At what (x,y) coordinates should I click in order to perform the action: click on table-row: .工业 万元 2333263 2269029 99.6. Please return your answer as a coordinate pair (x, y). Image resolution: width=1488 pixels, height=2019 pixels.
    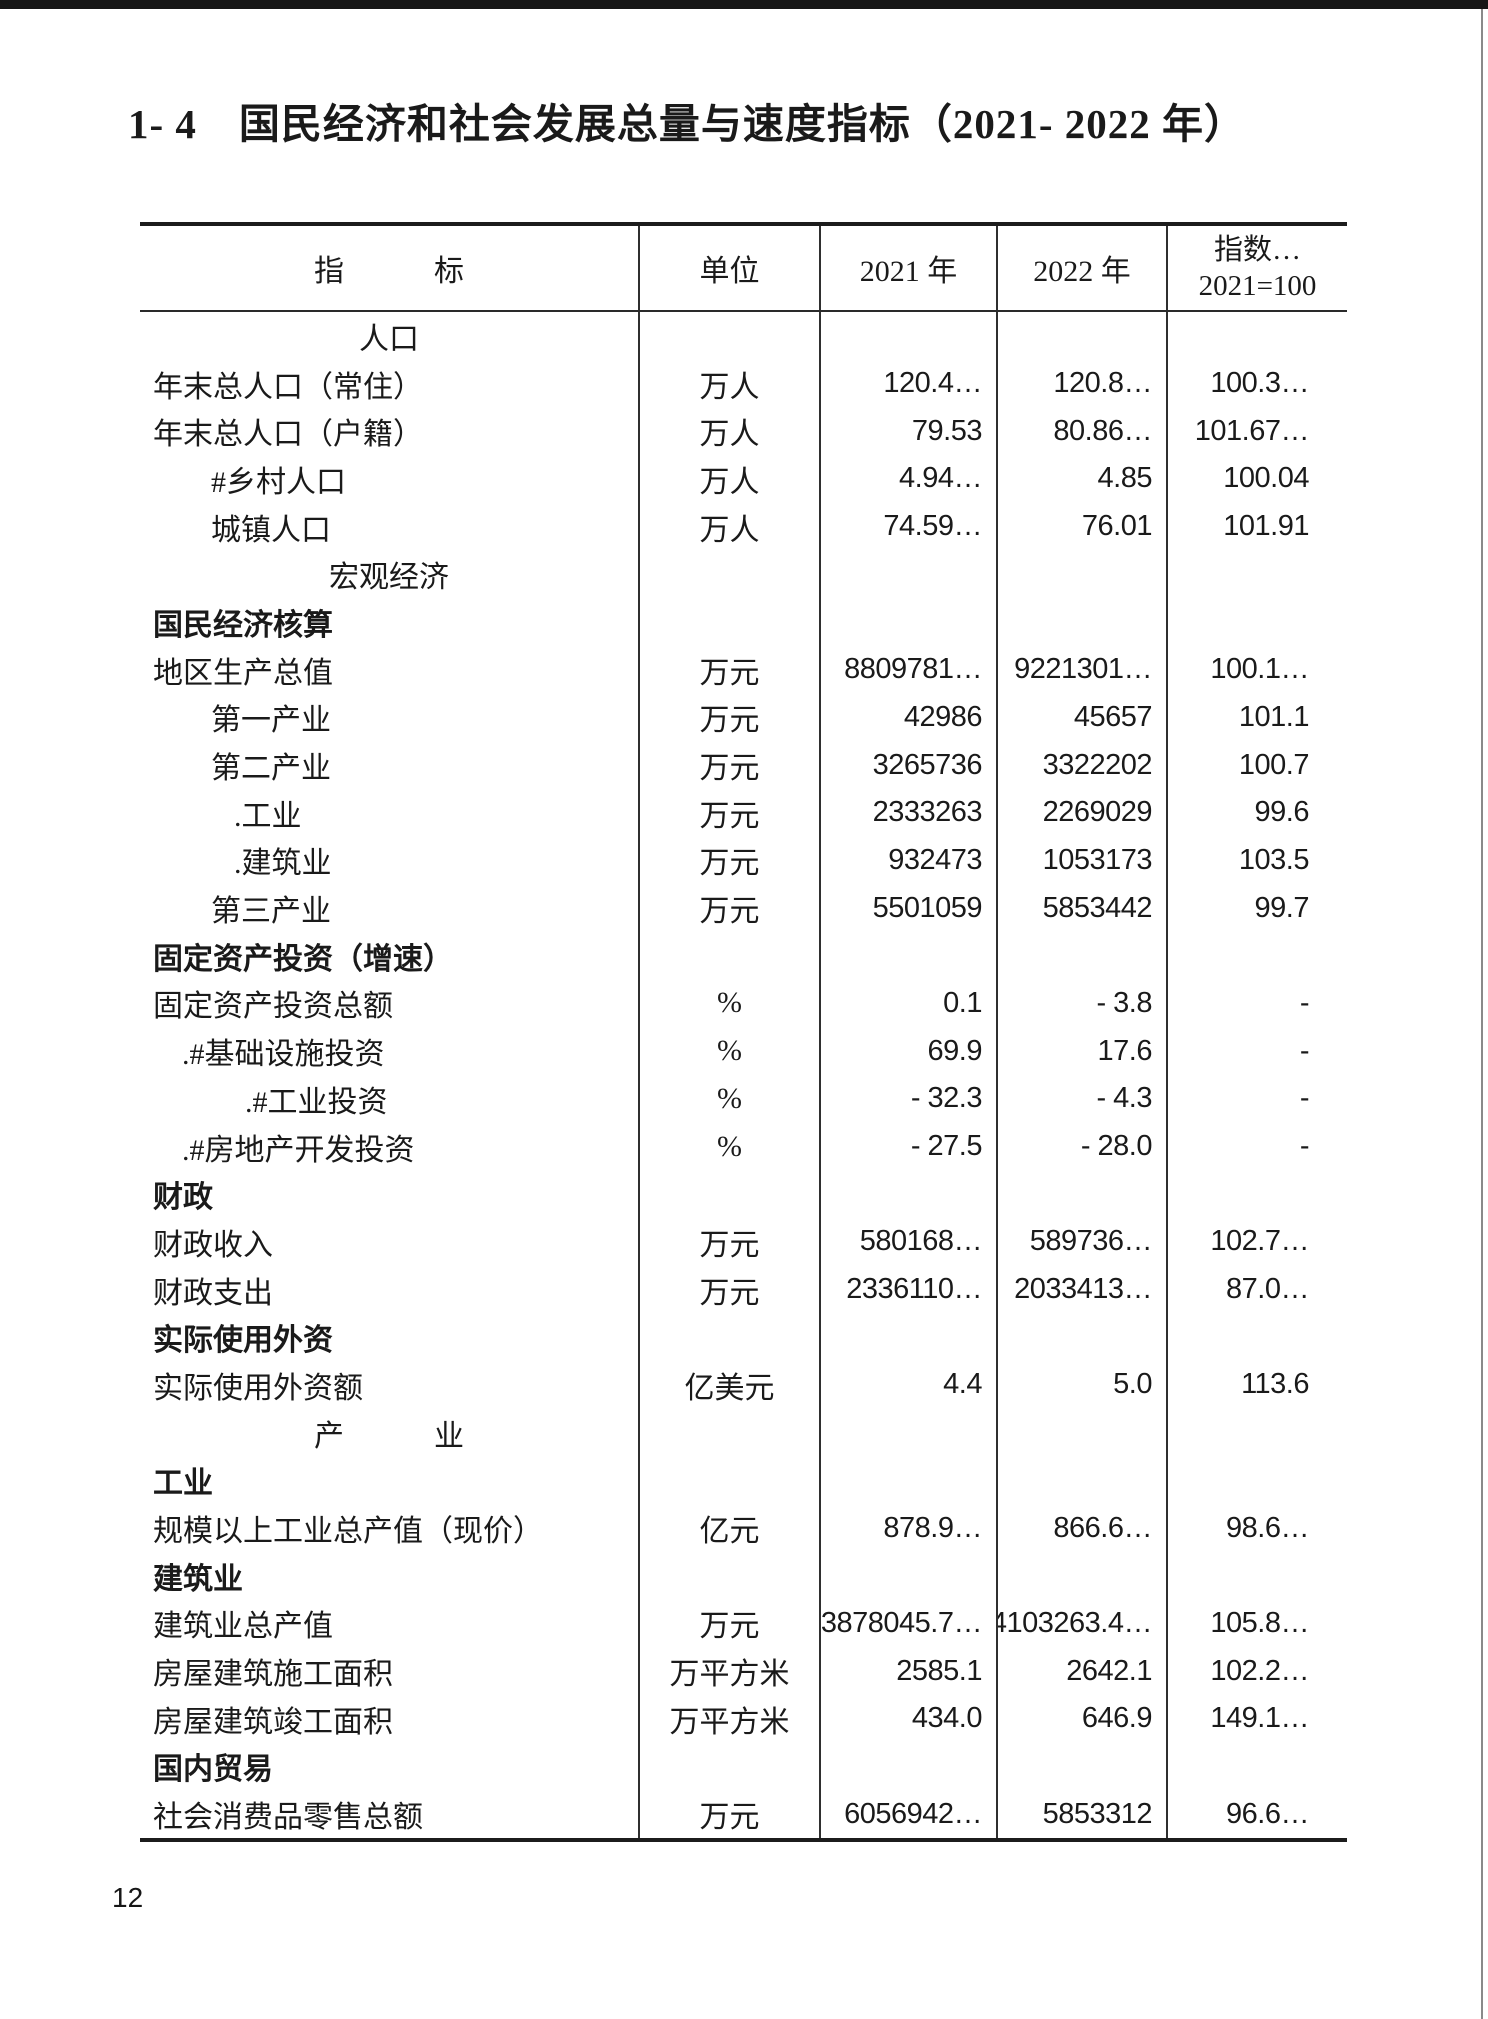
    Looking at the image, I should click on (743, 812).